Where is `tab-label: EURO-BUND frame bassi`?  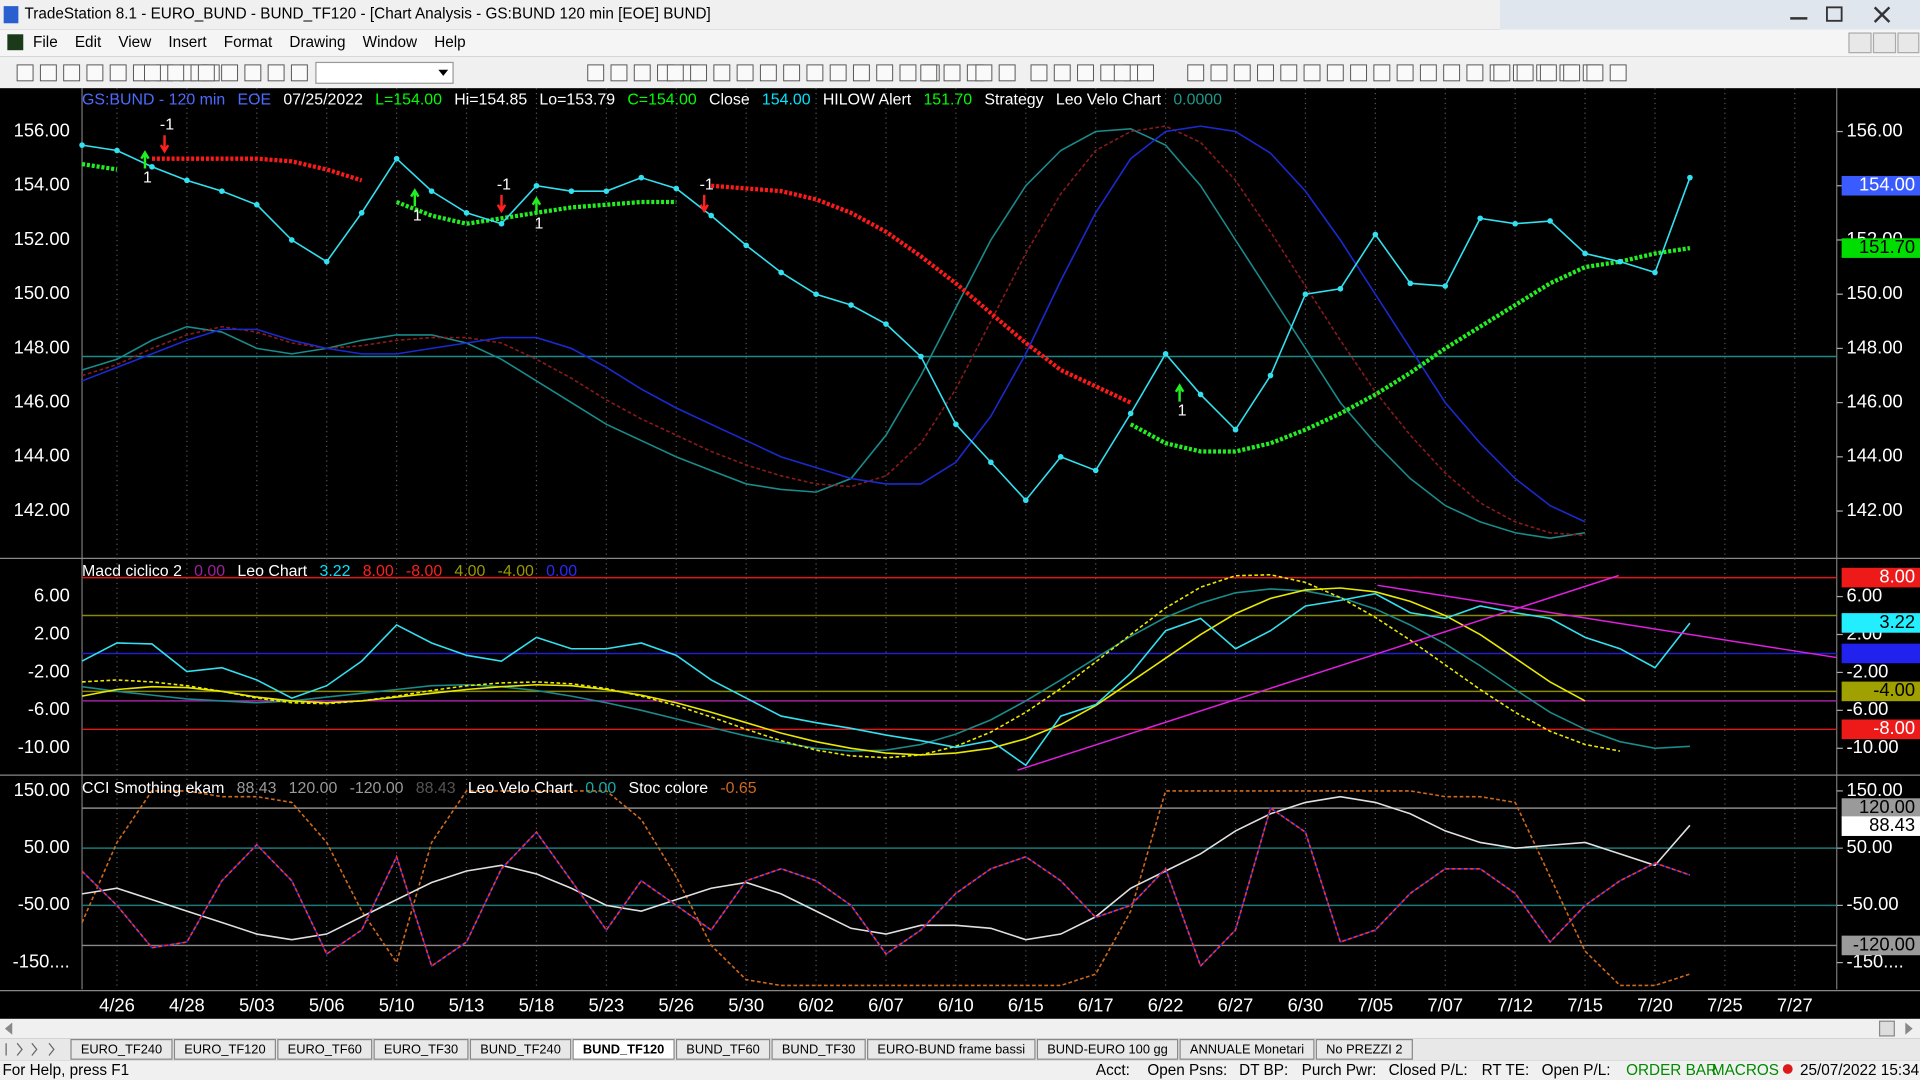
tab-label: EURO-BUND frame bassi is located at coordinates (951, 1048).